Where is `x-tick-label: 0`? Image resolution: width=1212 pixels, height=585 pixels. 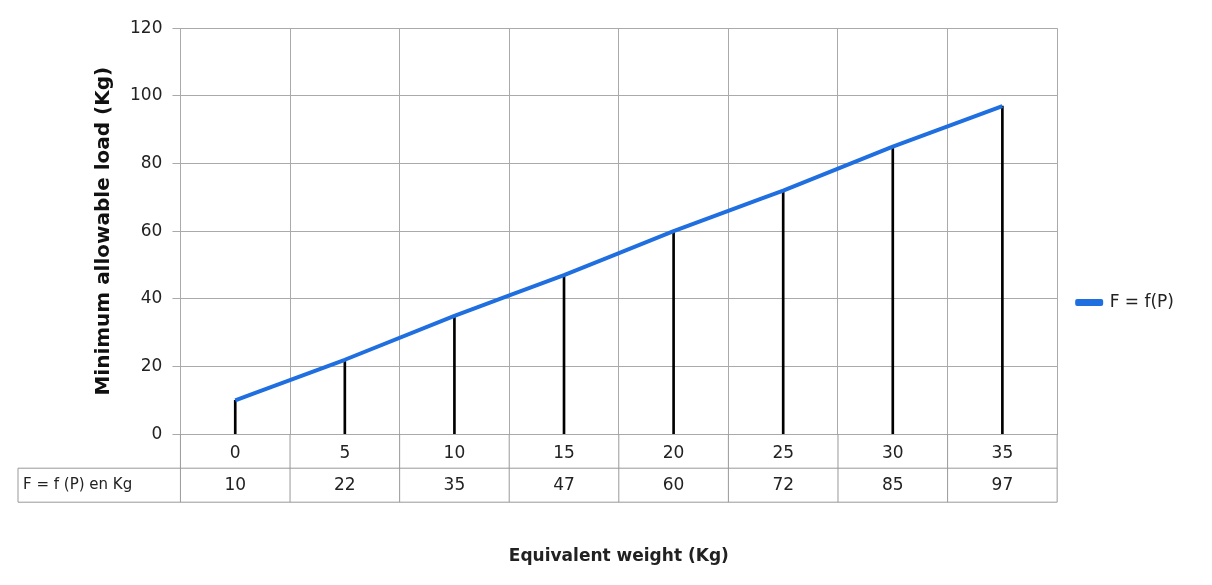
x-tick-label: 0 is located at coordinates (235, 451).